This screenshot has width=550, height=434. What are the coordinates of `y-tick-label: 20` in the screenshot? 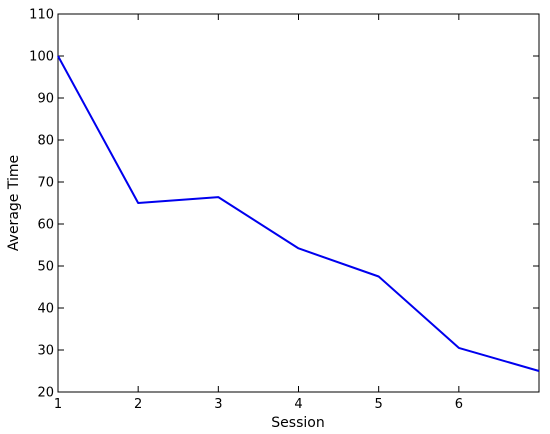 It's located at (45, 393).